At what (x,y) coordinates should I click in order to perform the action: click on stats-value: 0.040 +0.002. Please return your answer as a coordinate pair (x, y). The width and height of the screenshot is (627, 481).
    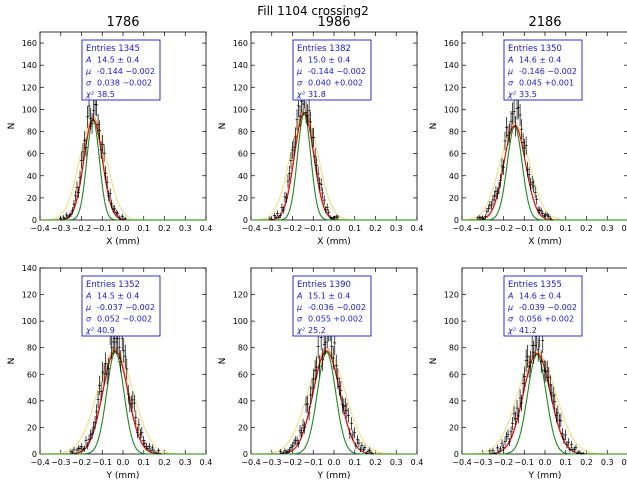
    Looking at the image, I should click on (335, 83).